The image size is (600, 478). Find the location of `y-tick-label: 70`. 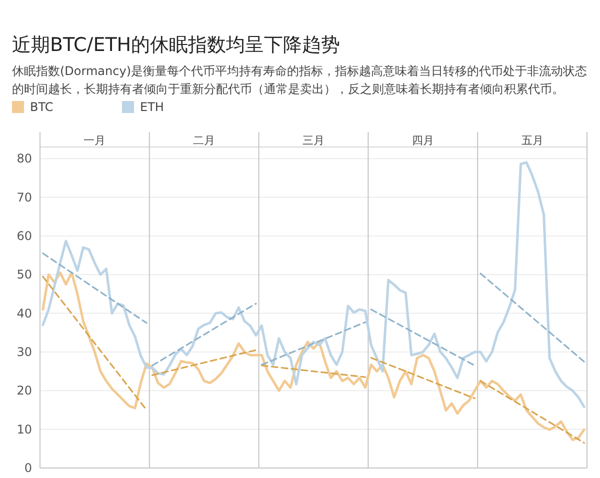

y-tick-label: 70 is located at coordinates (24, 197).